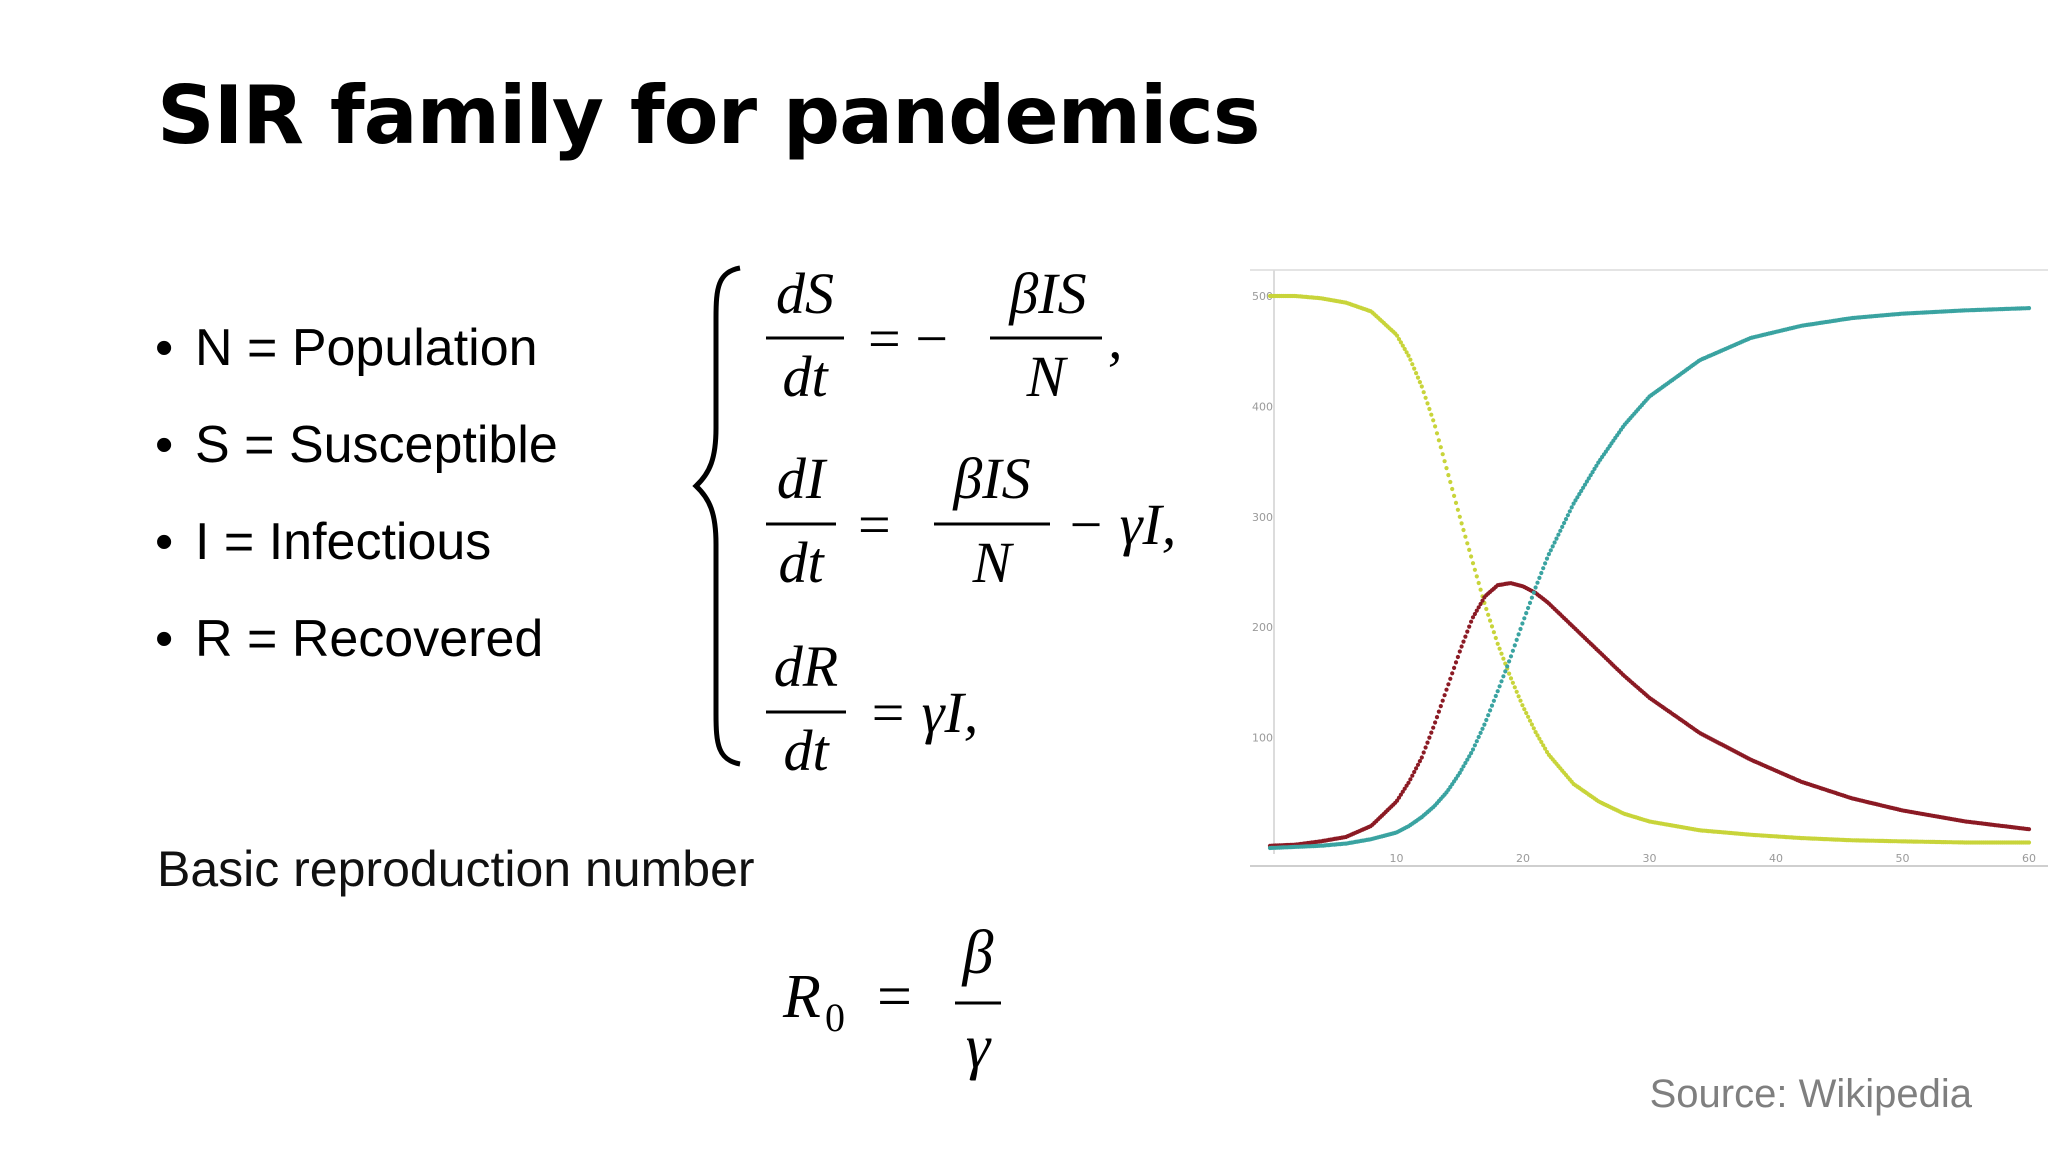 This screenshot has width=2048, height=1152. I want to click on bullet-text: I = Infectious, so click(343, 542).